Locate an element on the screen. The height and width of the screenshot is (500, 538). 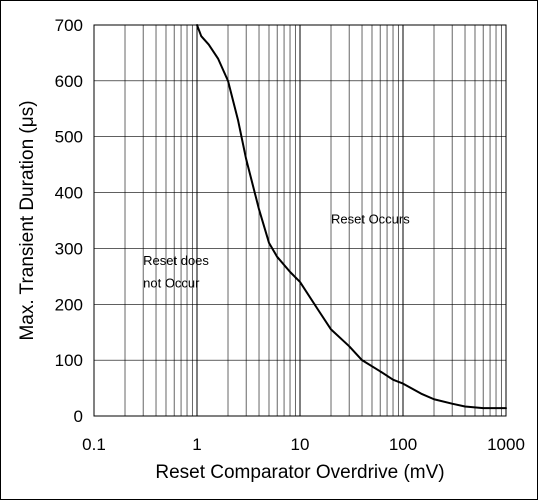
x-tick-label: 0.1 is located at coordinates (94, 444).